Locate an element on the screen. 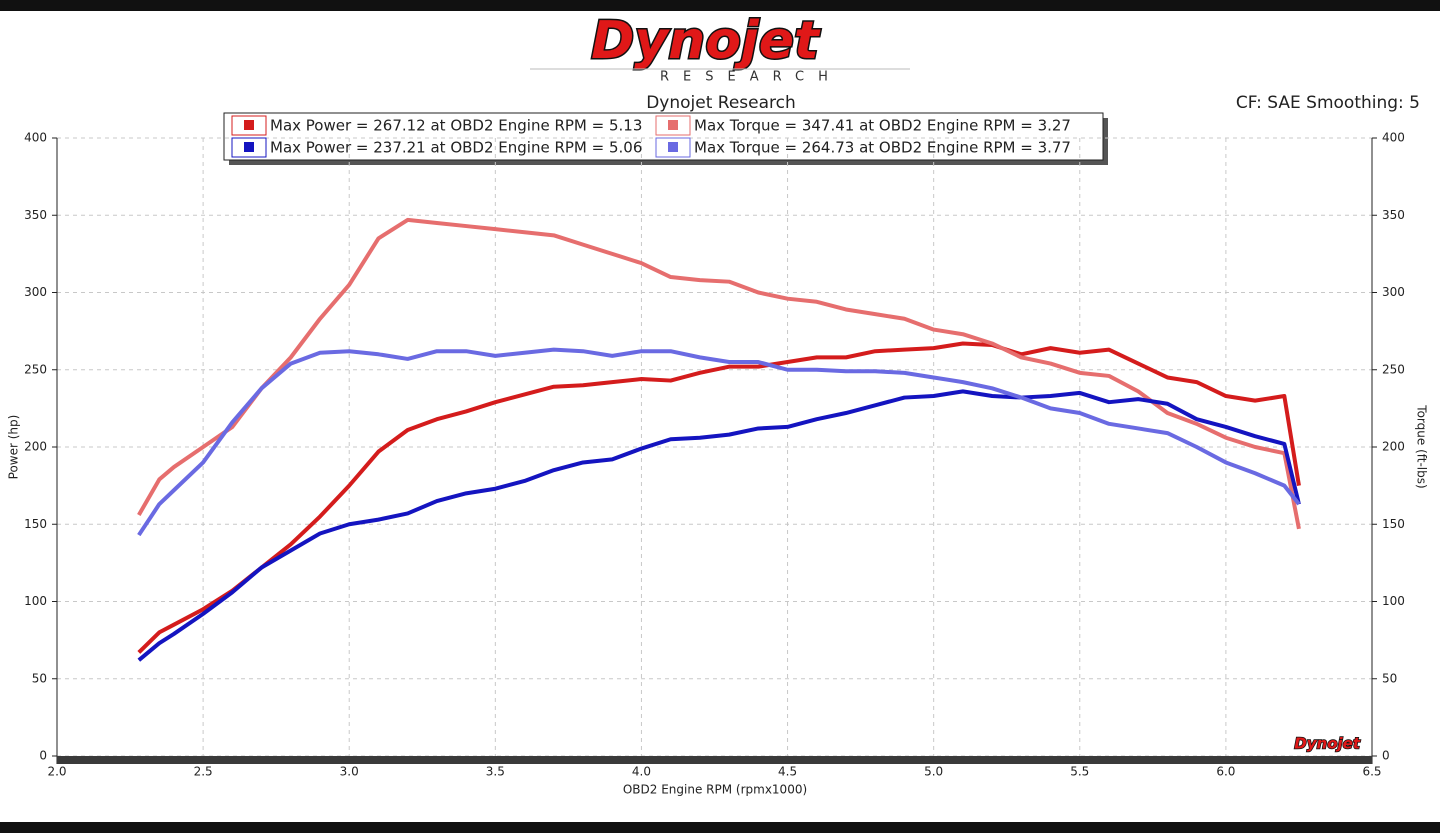 The image size is (1440, 833). x-tick-label: 4.0 is located at coordinates (641, 772).